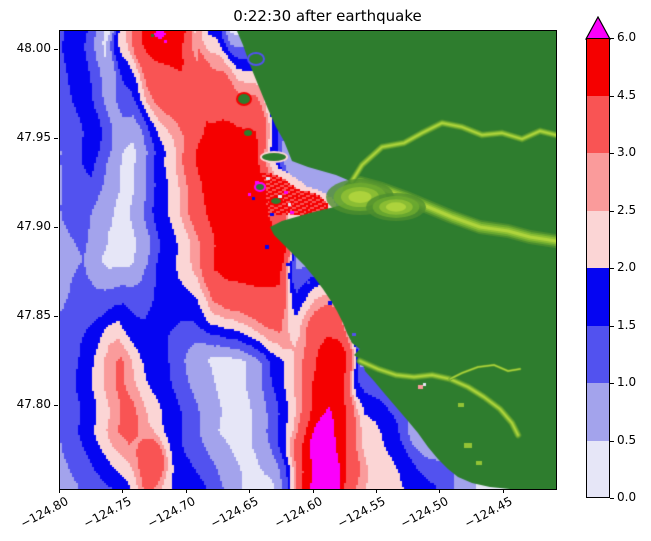 The image size is (651, 541). What do you see at coordinates (424, 512) in the screenshot?
I see `x-tick-label: −124.50` at bounding box center [424, 512].